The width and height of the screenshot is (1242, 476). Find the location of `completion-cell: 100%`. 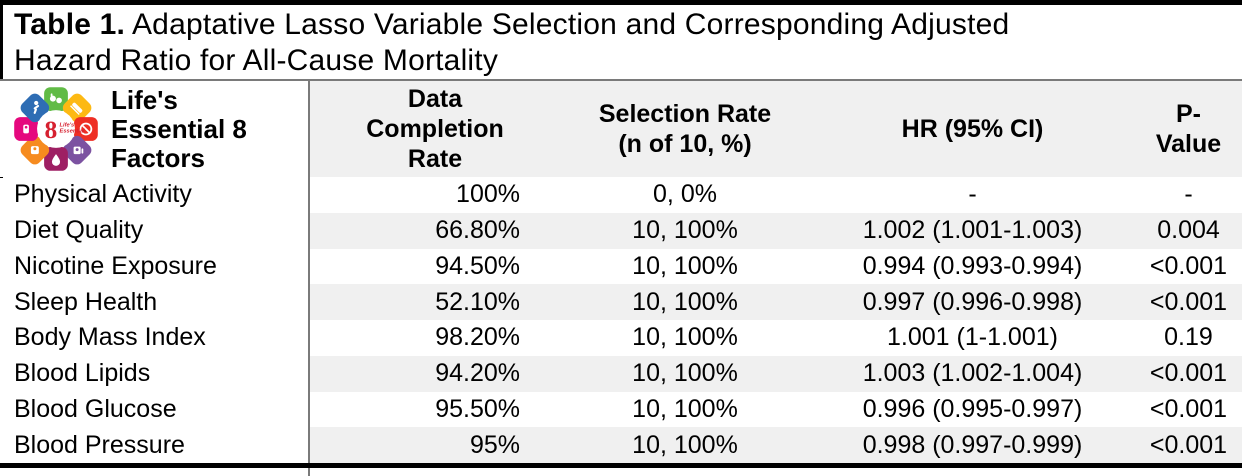

completion-cell: 100% is located at coordinates (488, 194).